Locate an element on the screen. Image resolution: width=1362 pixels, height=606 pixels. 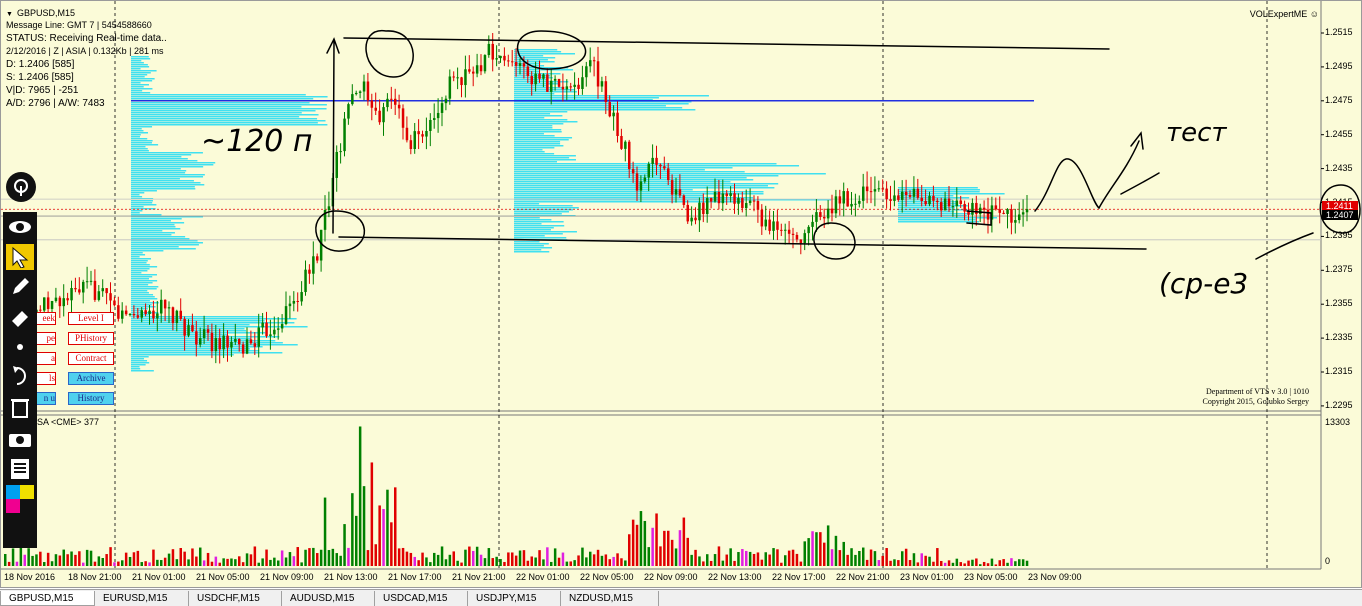
time-tick-label: 22 Nov 09:00 is located at coordinates (671, 577).